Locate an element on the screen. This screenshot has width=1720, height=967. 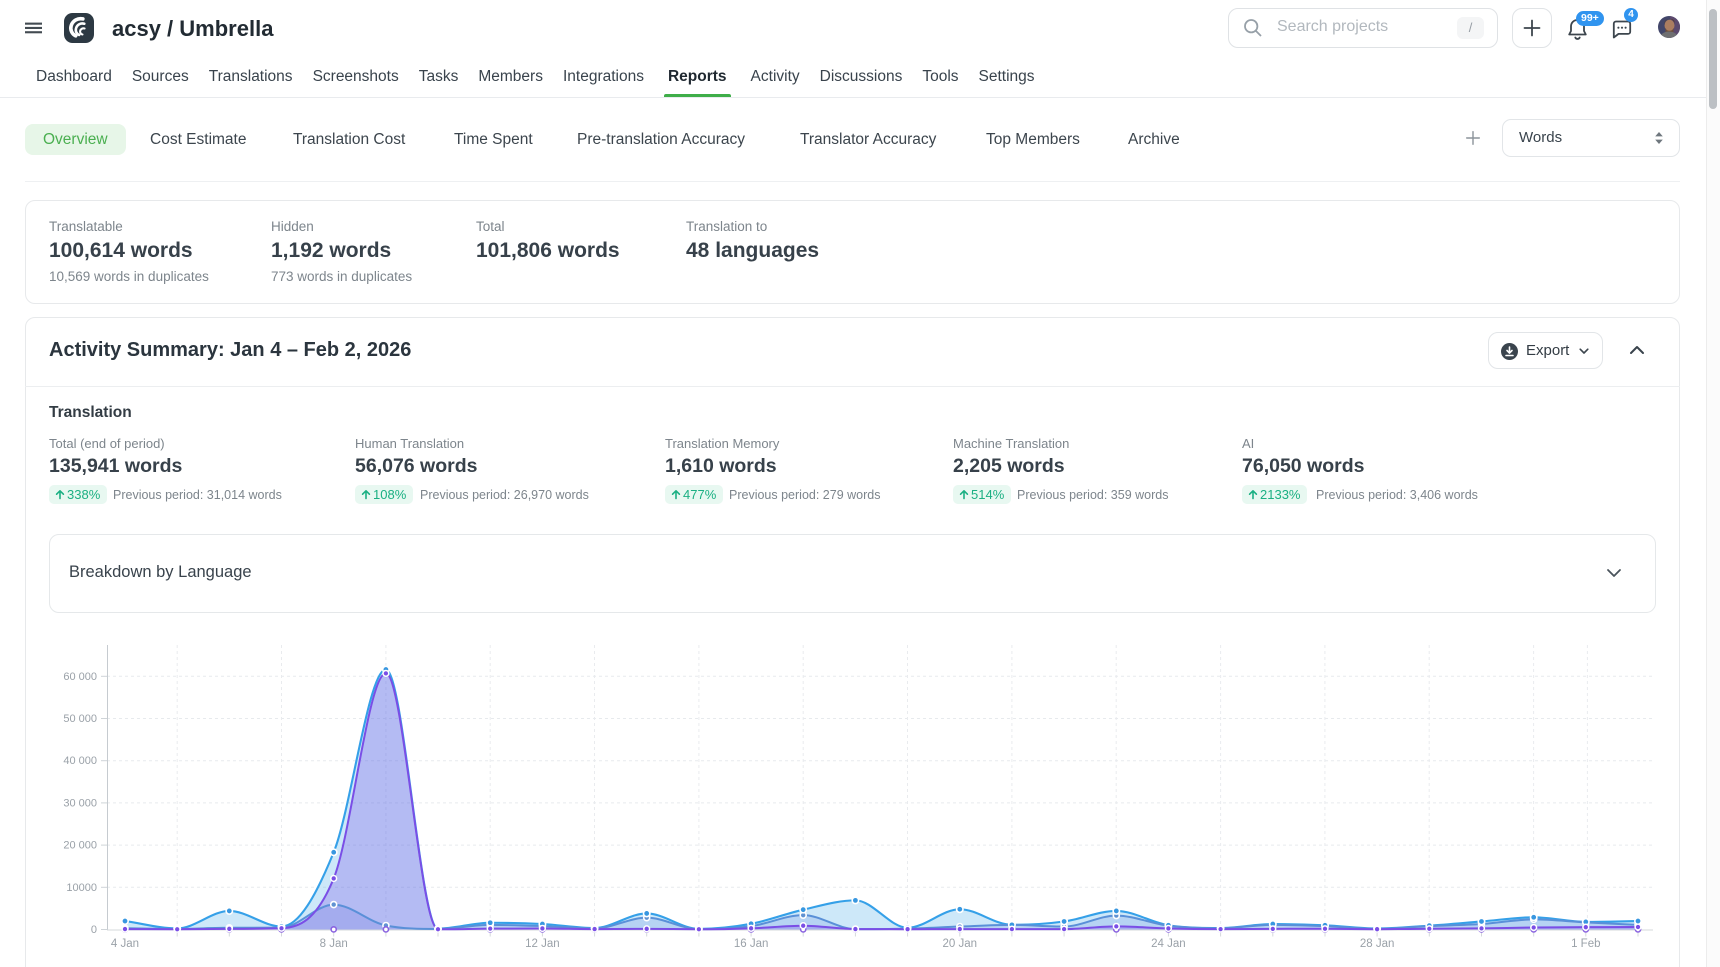
svg-text: 10000 is located at coordinates (81, 888).